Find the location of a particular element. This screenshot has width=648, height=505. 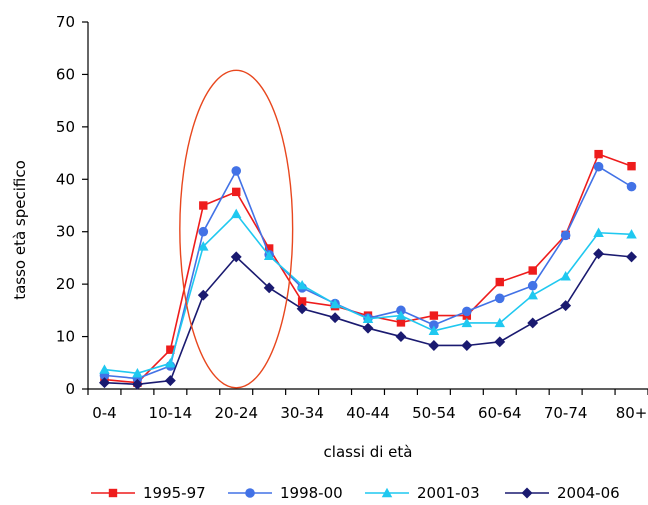

y-tick-label: 0 is located at coordinates (70, 389).